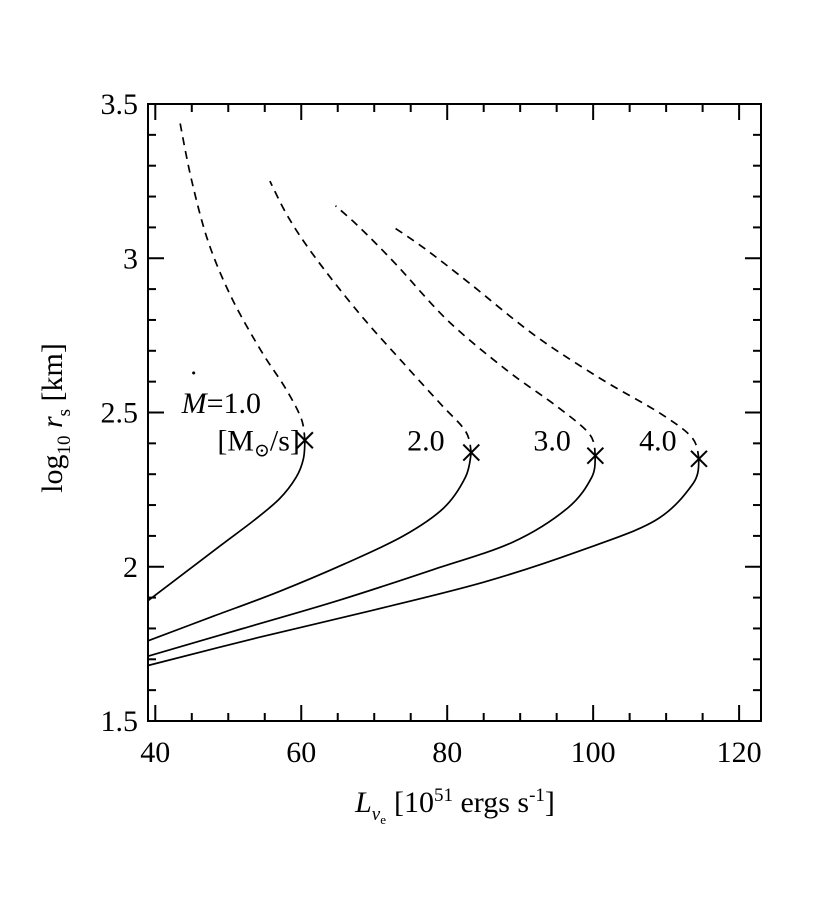 The image size is (830, 921). I want to click on x-axis-label: Lνe [1051 ergs s-1], so click(454, 806).